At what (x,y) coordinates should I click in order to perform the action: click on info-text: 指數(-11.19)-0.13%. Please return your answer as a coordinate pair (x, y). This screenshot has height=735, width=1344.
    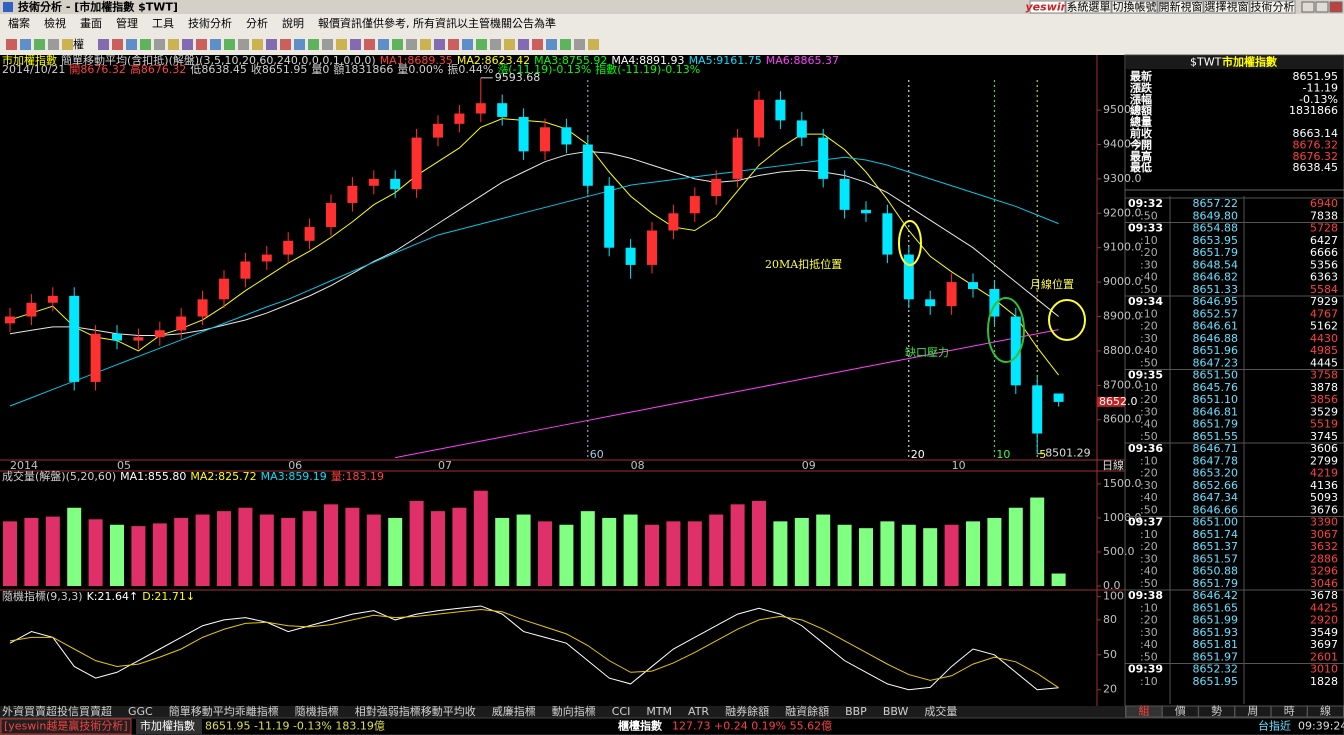
    Looking at the image, I should click on (647, 69).